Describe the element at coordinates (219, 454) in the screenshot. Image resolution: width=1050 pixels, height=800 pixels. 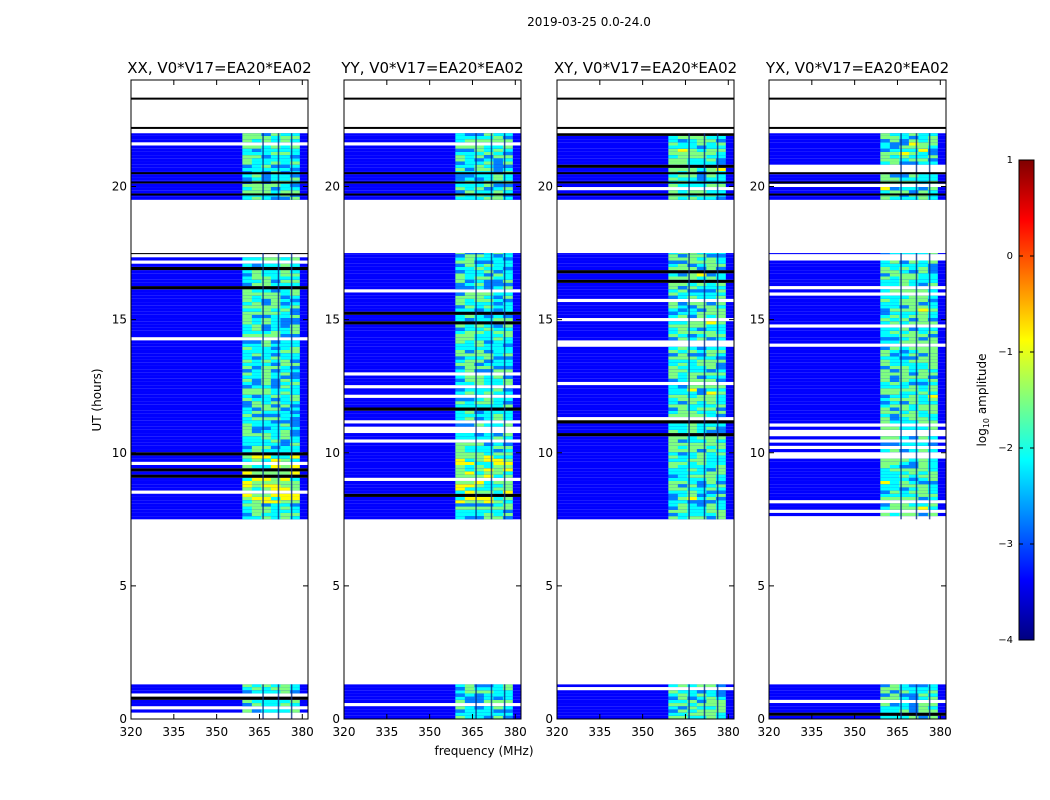
I see `heatmap-flag-row` at that location.